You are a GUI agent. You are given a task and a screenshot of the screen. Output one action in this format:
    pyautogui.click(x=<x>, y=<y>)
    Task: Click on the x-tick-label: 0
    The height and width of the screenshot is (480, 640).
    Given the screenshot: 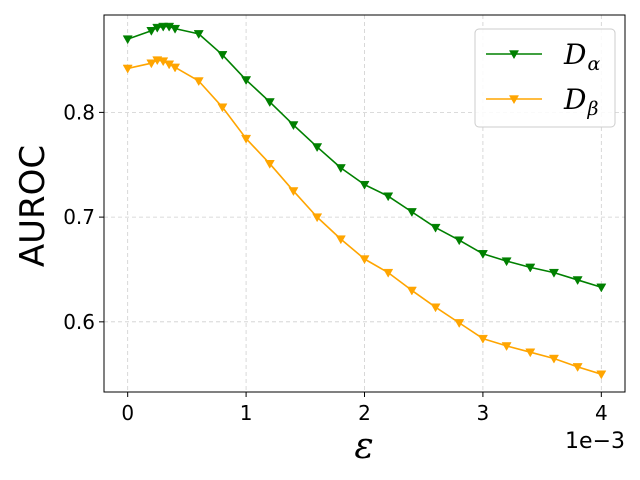 What is the action you would take?
    pyautogui.click(x=127, y=413)
    